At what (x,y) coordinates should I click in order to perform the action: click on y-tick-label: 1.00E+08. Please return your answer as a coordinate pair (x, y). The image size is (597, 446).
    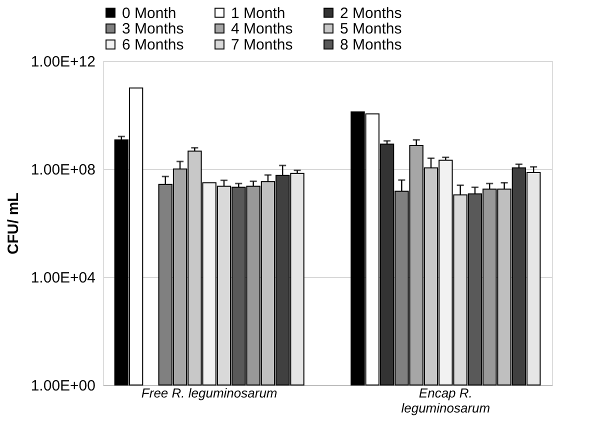
    Looking at the image, I should click on (63, 170).